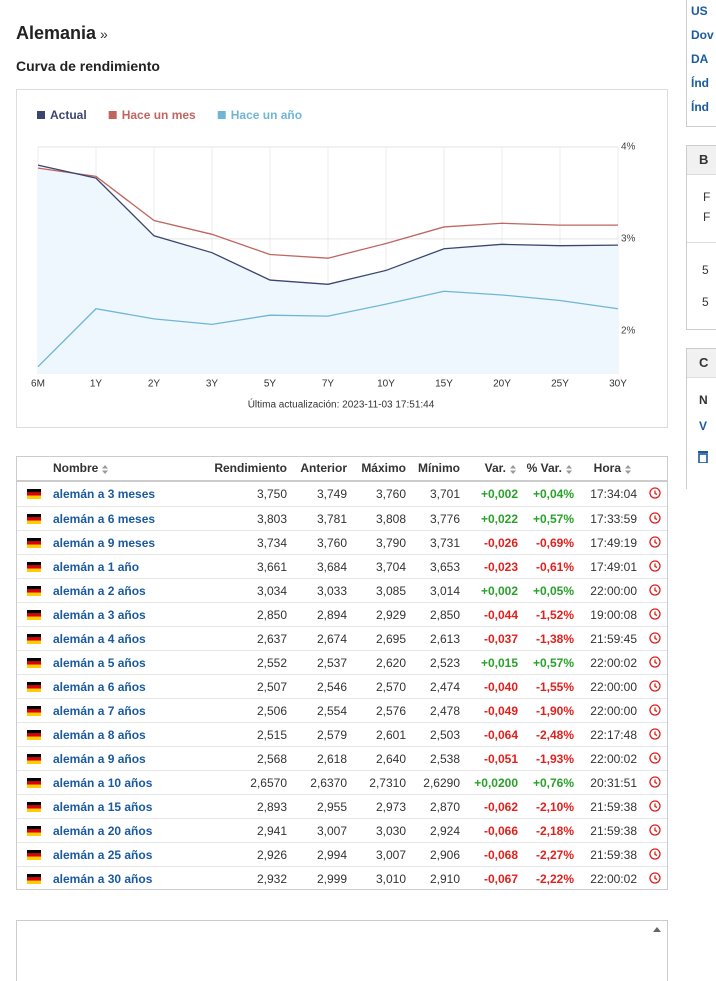 The height and width of the screenshot is (981, 716). I want to click on cell-value: -2,48%, so click(554, 735).